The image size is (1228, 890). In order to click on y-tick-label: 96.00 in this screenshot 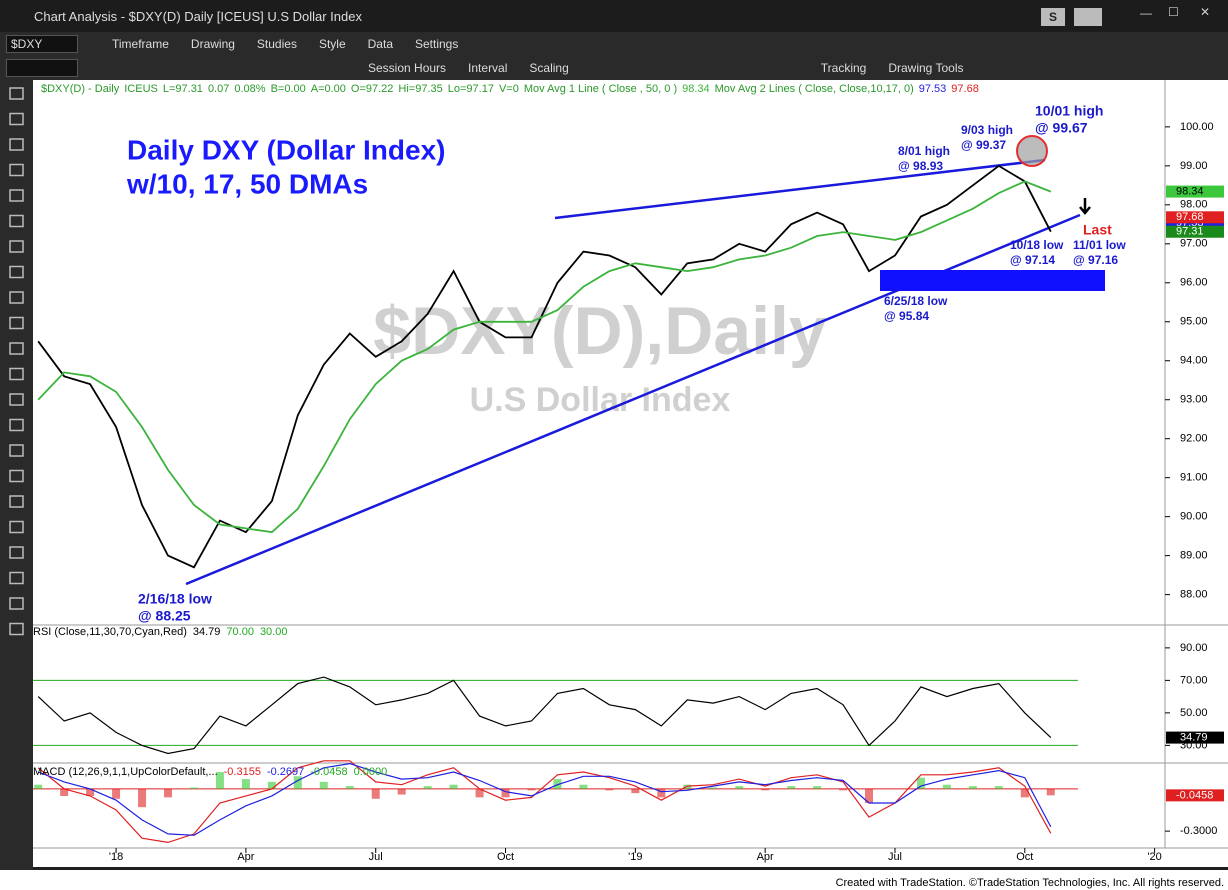, I will do `click(1194, 283)`.